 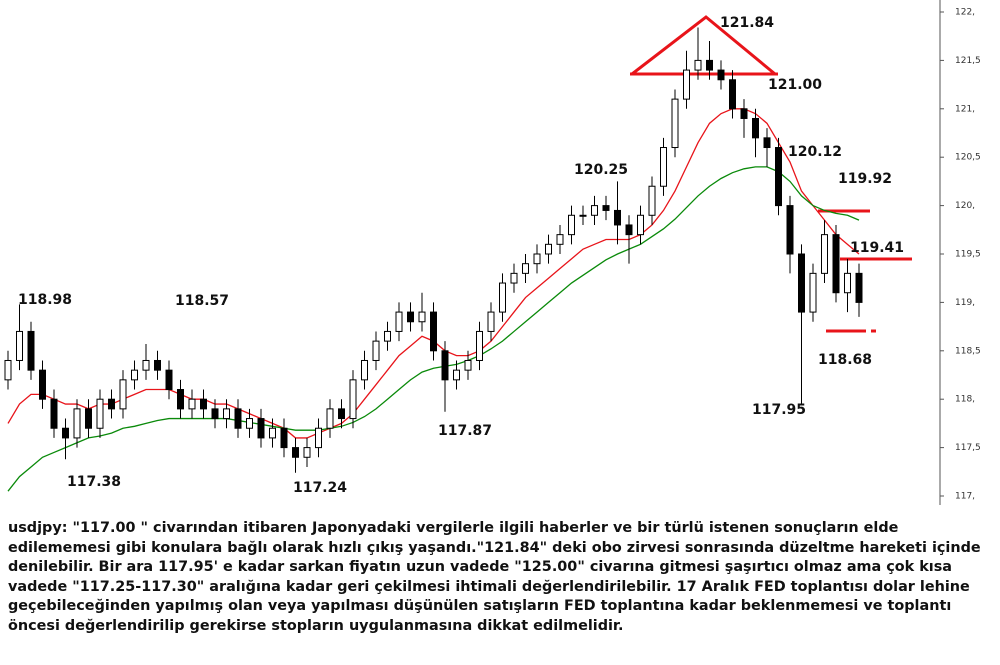 I want to click on y-tick-label: 117,5, so click(x=968, y=448).